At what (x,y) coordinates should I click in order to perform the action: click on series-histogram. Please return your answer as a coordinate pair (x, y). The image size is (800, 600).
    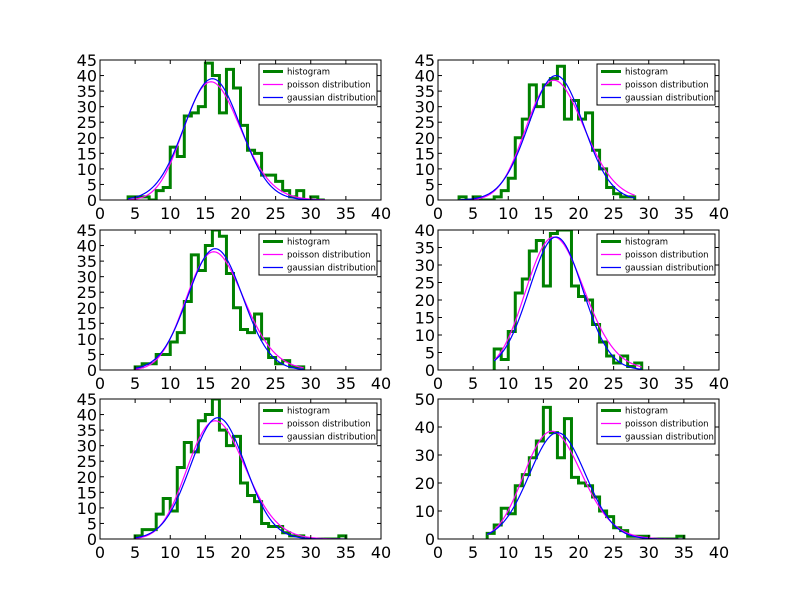
    Looking at the image, I should click on (547, 132).